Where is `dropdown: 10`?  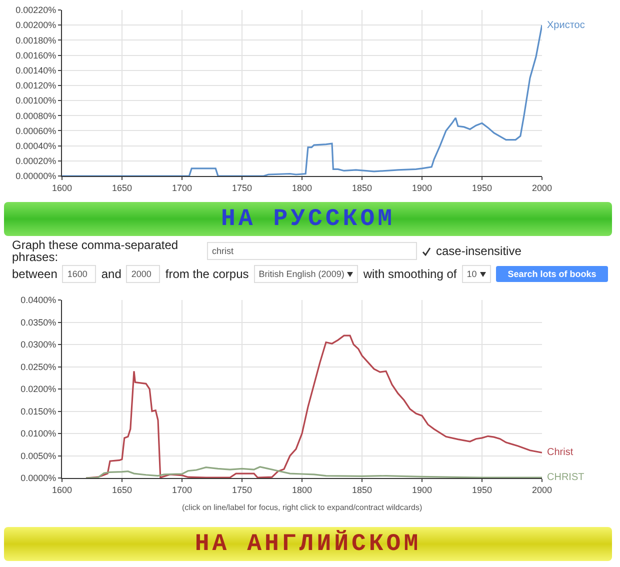
dropdown: 10 is located at coordinates (476, 274).